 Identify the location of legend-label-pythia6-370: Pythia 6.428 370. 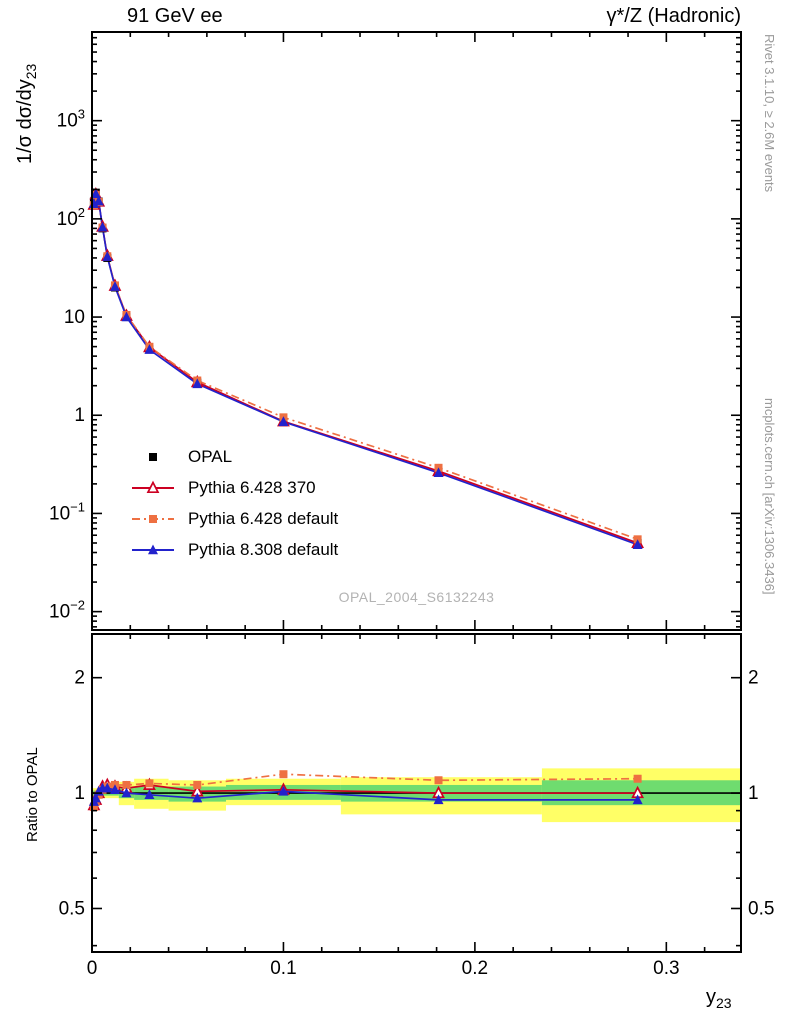
(252, 487).